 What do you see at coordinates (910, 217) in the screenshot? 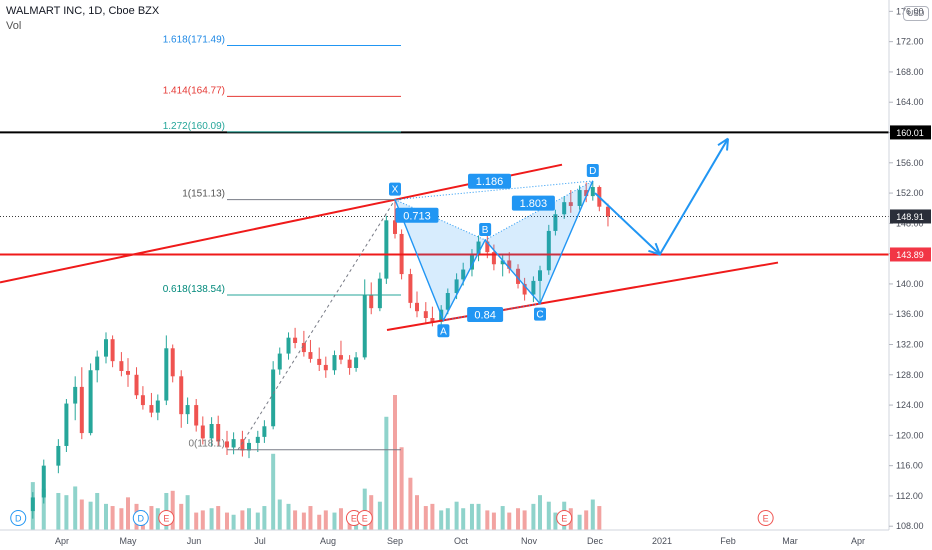
I see `price-marker-label: 148.91` at bounding box center [910, 217].